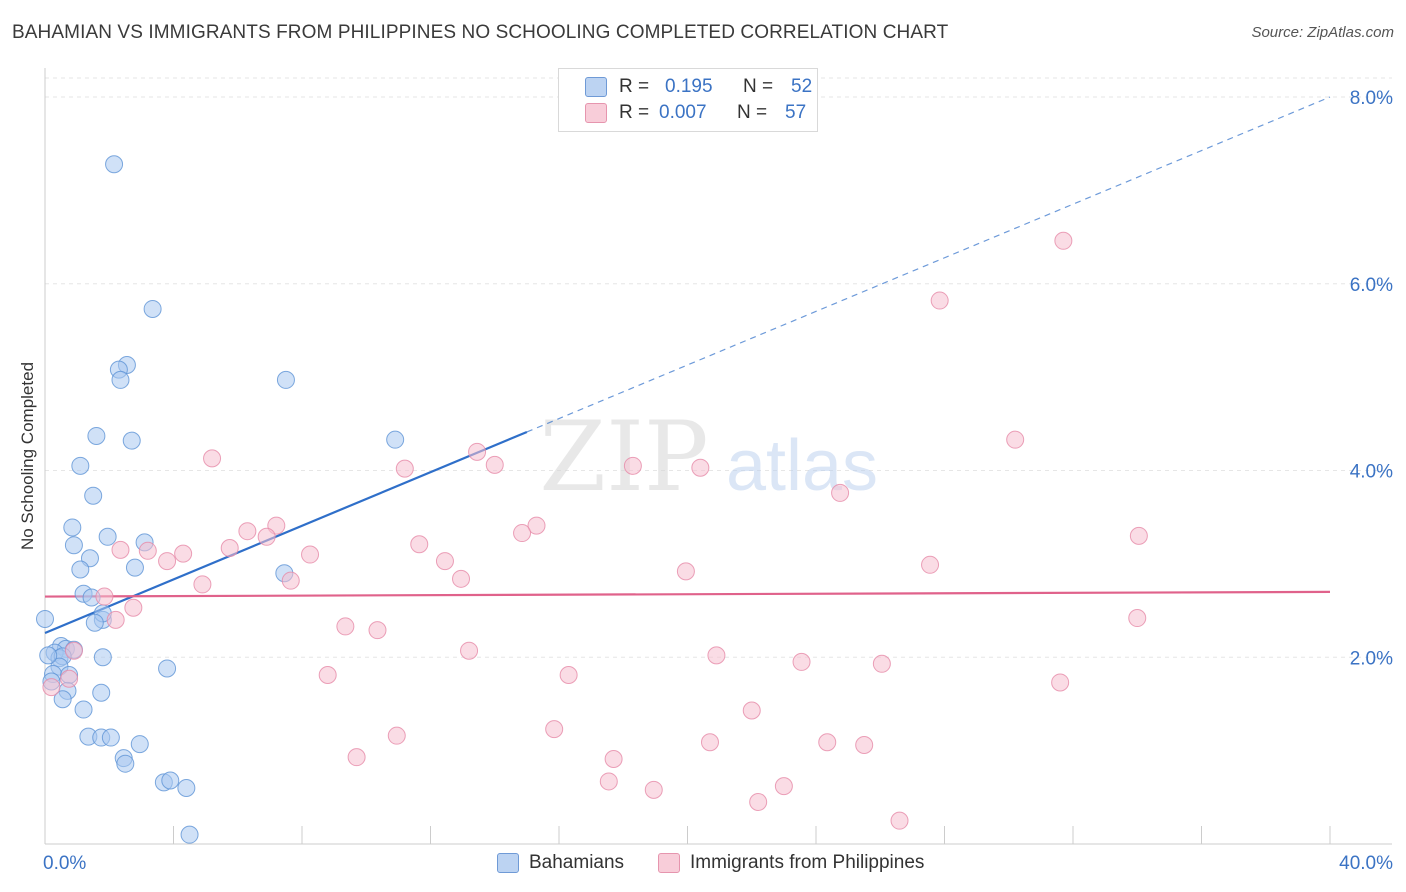  What do you see at coordinates (802, 86) in the screenshot?
I see `legend-n-value: 52` at bounding box center [802, 86].